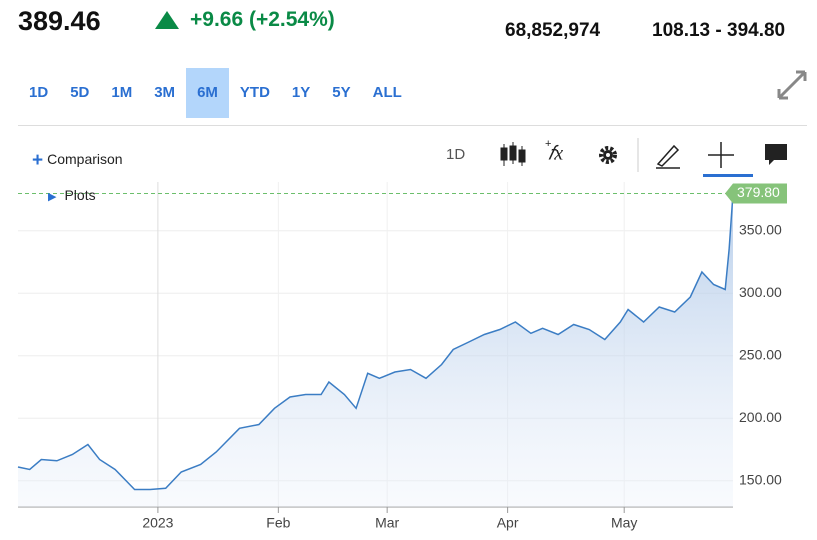 The width and height of the screenshot is (817, 540). Describe the element at coordinates (513, 154) in the screenshot. I see `candles-icon` at that location.